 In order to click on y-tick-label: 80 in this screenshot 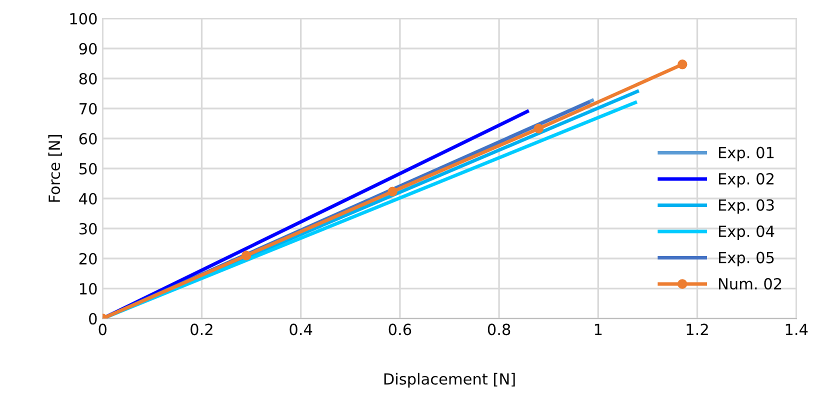, I will do `click(88, 78)`.